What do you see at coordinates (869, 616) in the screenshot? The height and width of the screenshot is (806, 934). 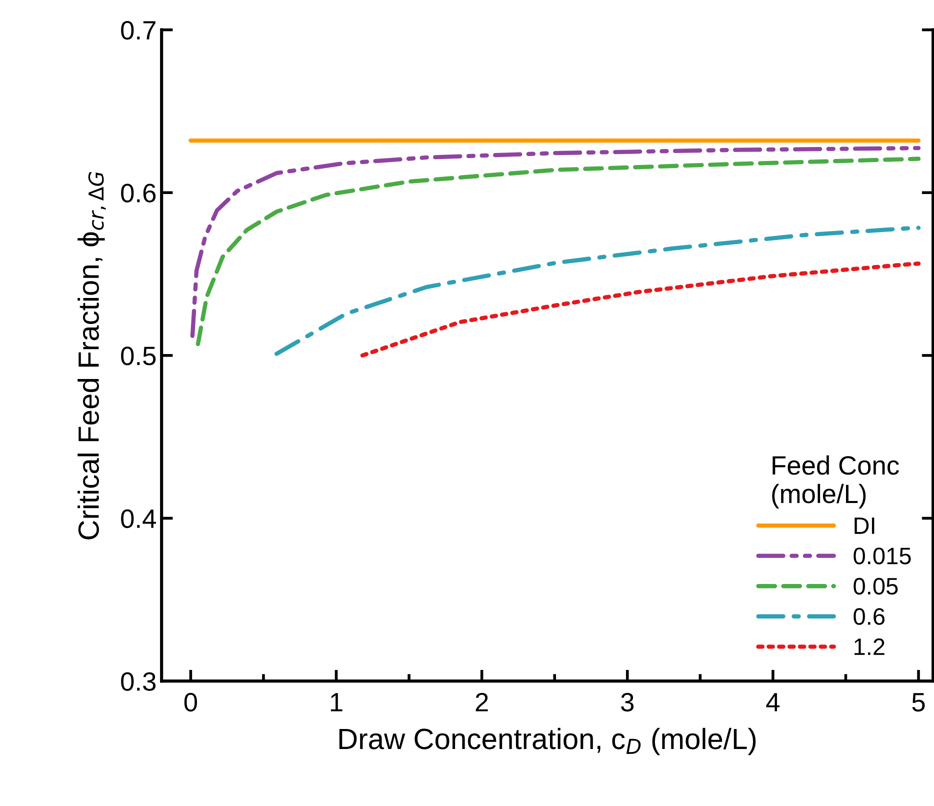 I see `legend-label: 0.6` at bounding box center [869, 616].